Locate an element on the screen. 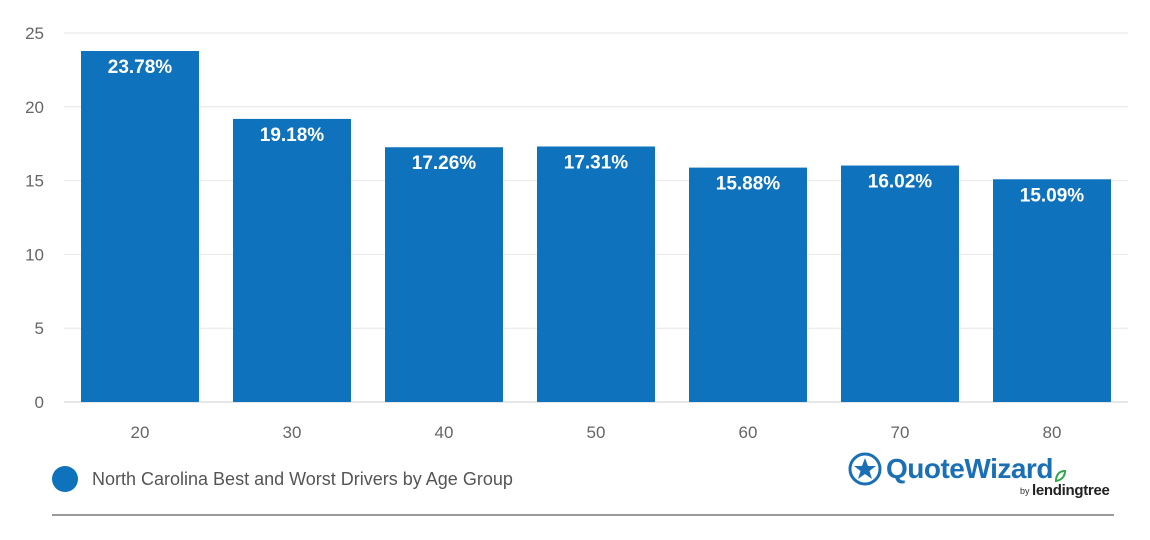 This screenshot has height=540, width=1150. logo-lendingtree-text: lendingtree is located at coordinates (1071, 490).